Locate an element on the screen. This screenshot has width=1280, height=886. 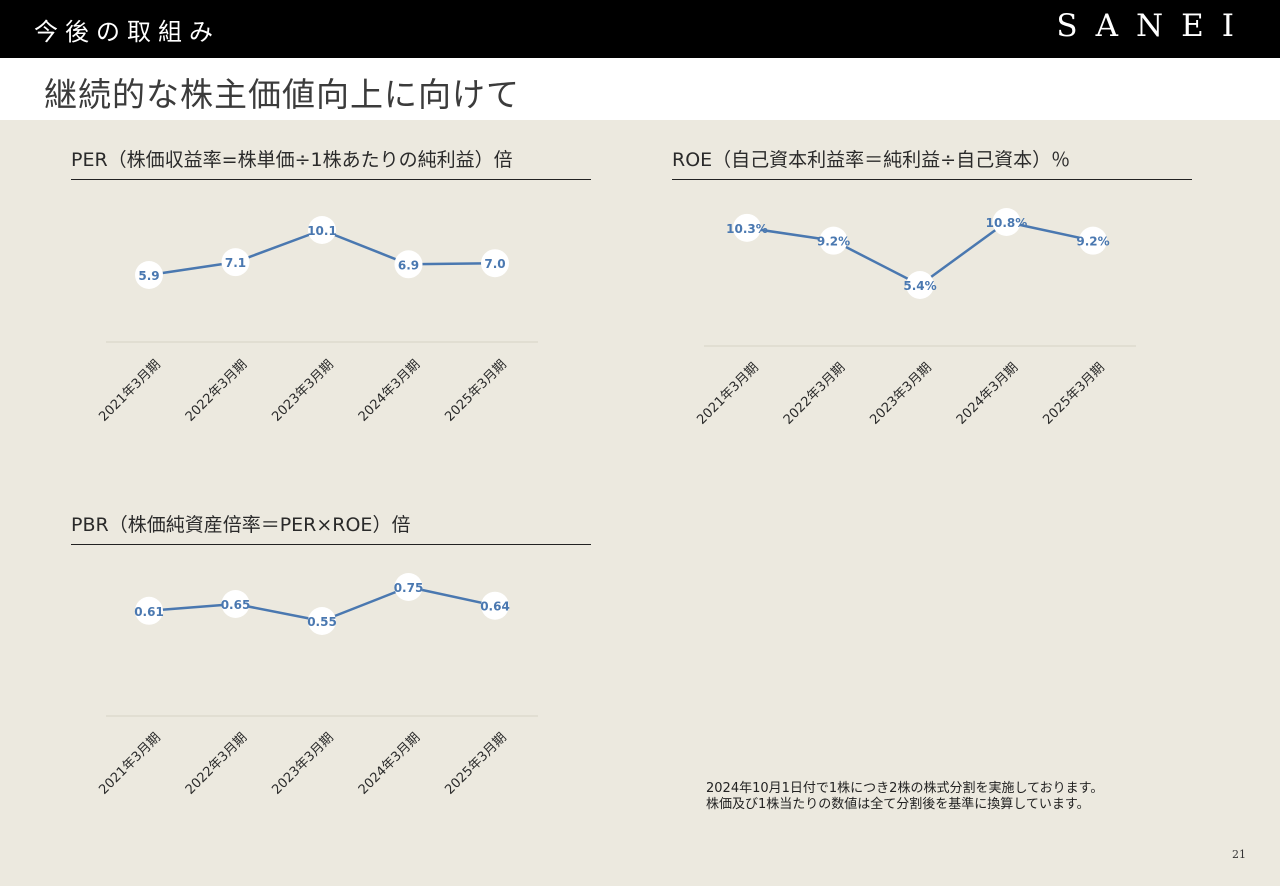
pbr-data-label: 0.55 is located at coordinates (322, 622).